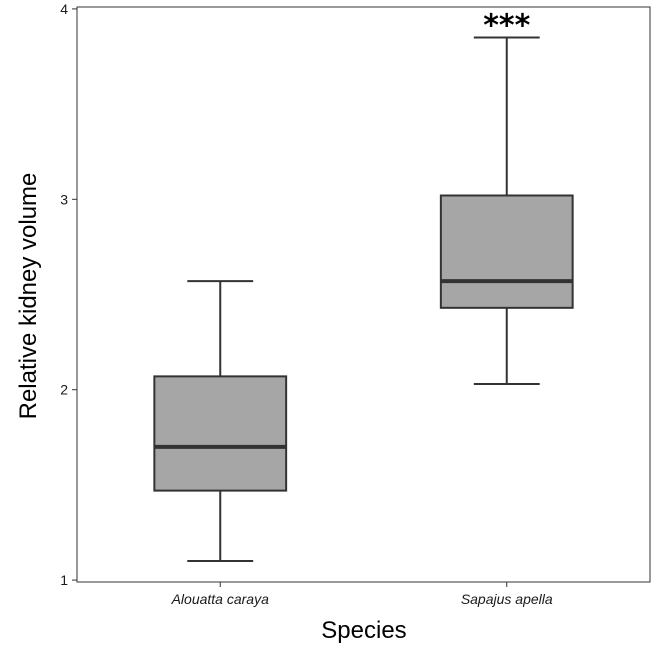 The width and height of the screenshot is (657, 646). I want to click on x-axis-title: Species, so click(363, 630).